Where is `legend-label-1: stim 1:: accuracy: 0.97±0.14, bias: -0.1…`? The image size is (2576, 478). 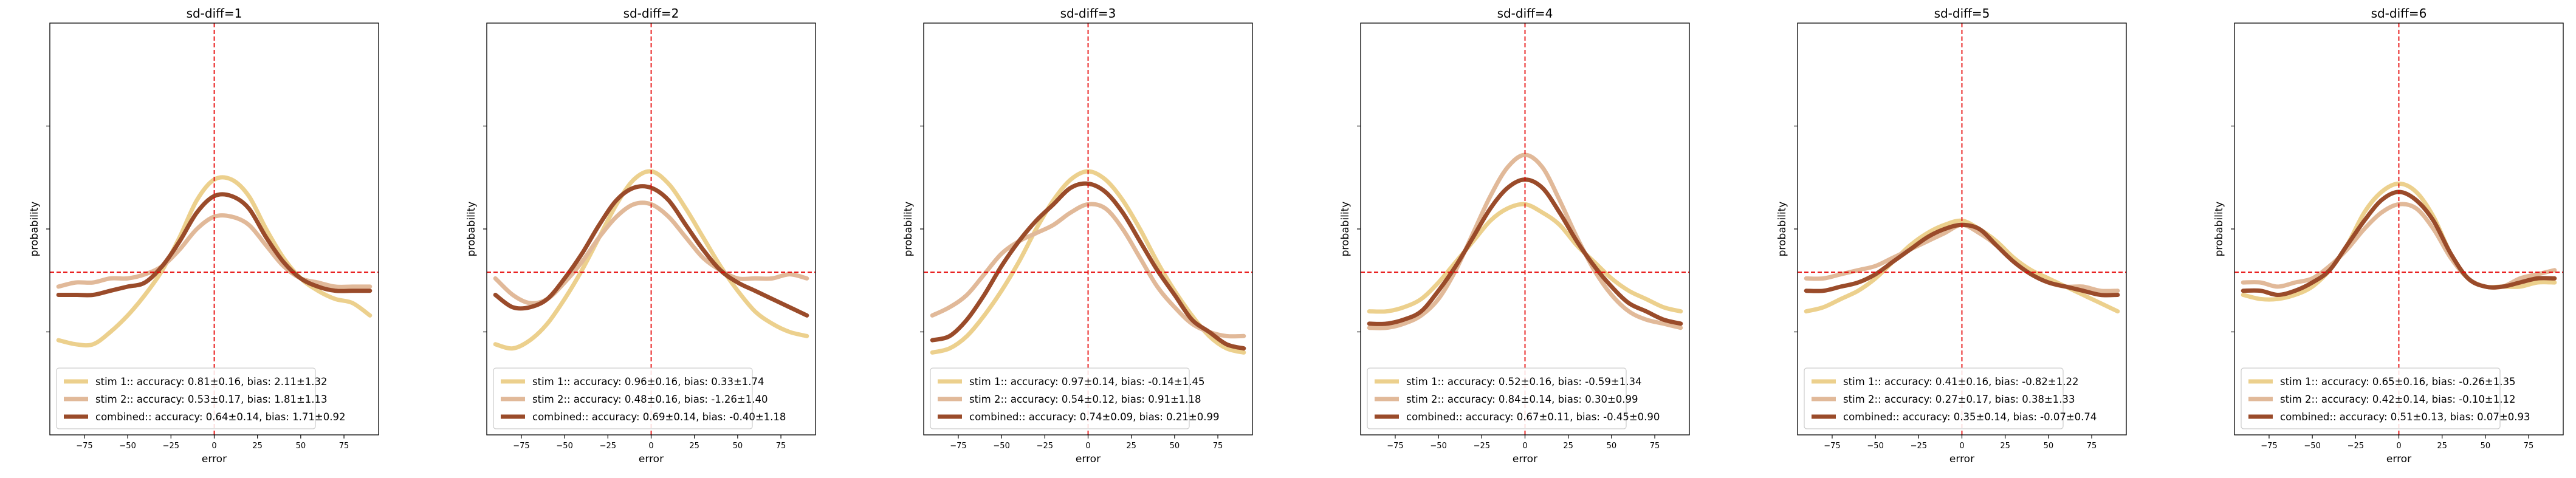
legend-label-1: stim 1:: accuracy: 0.97±0.14, bias: -0.1… is located at coordinates (1087, 382).